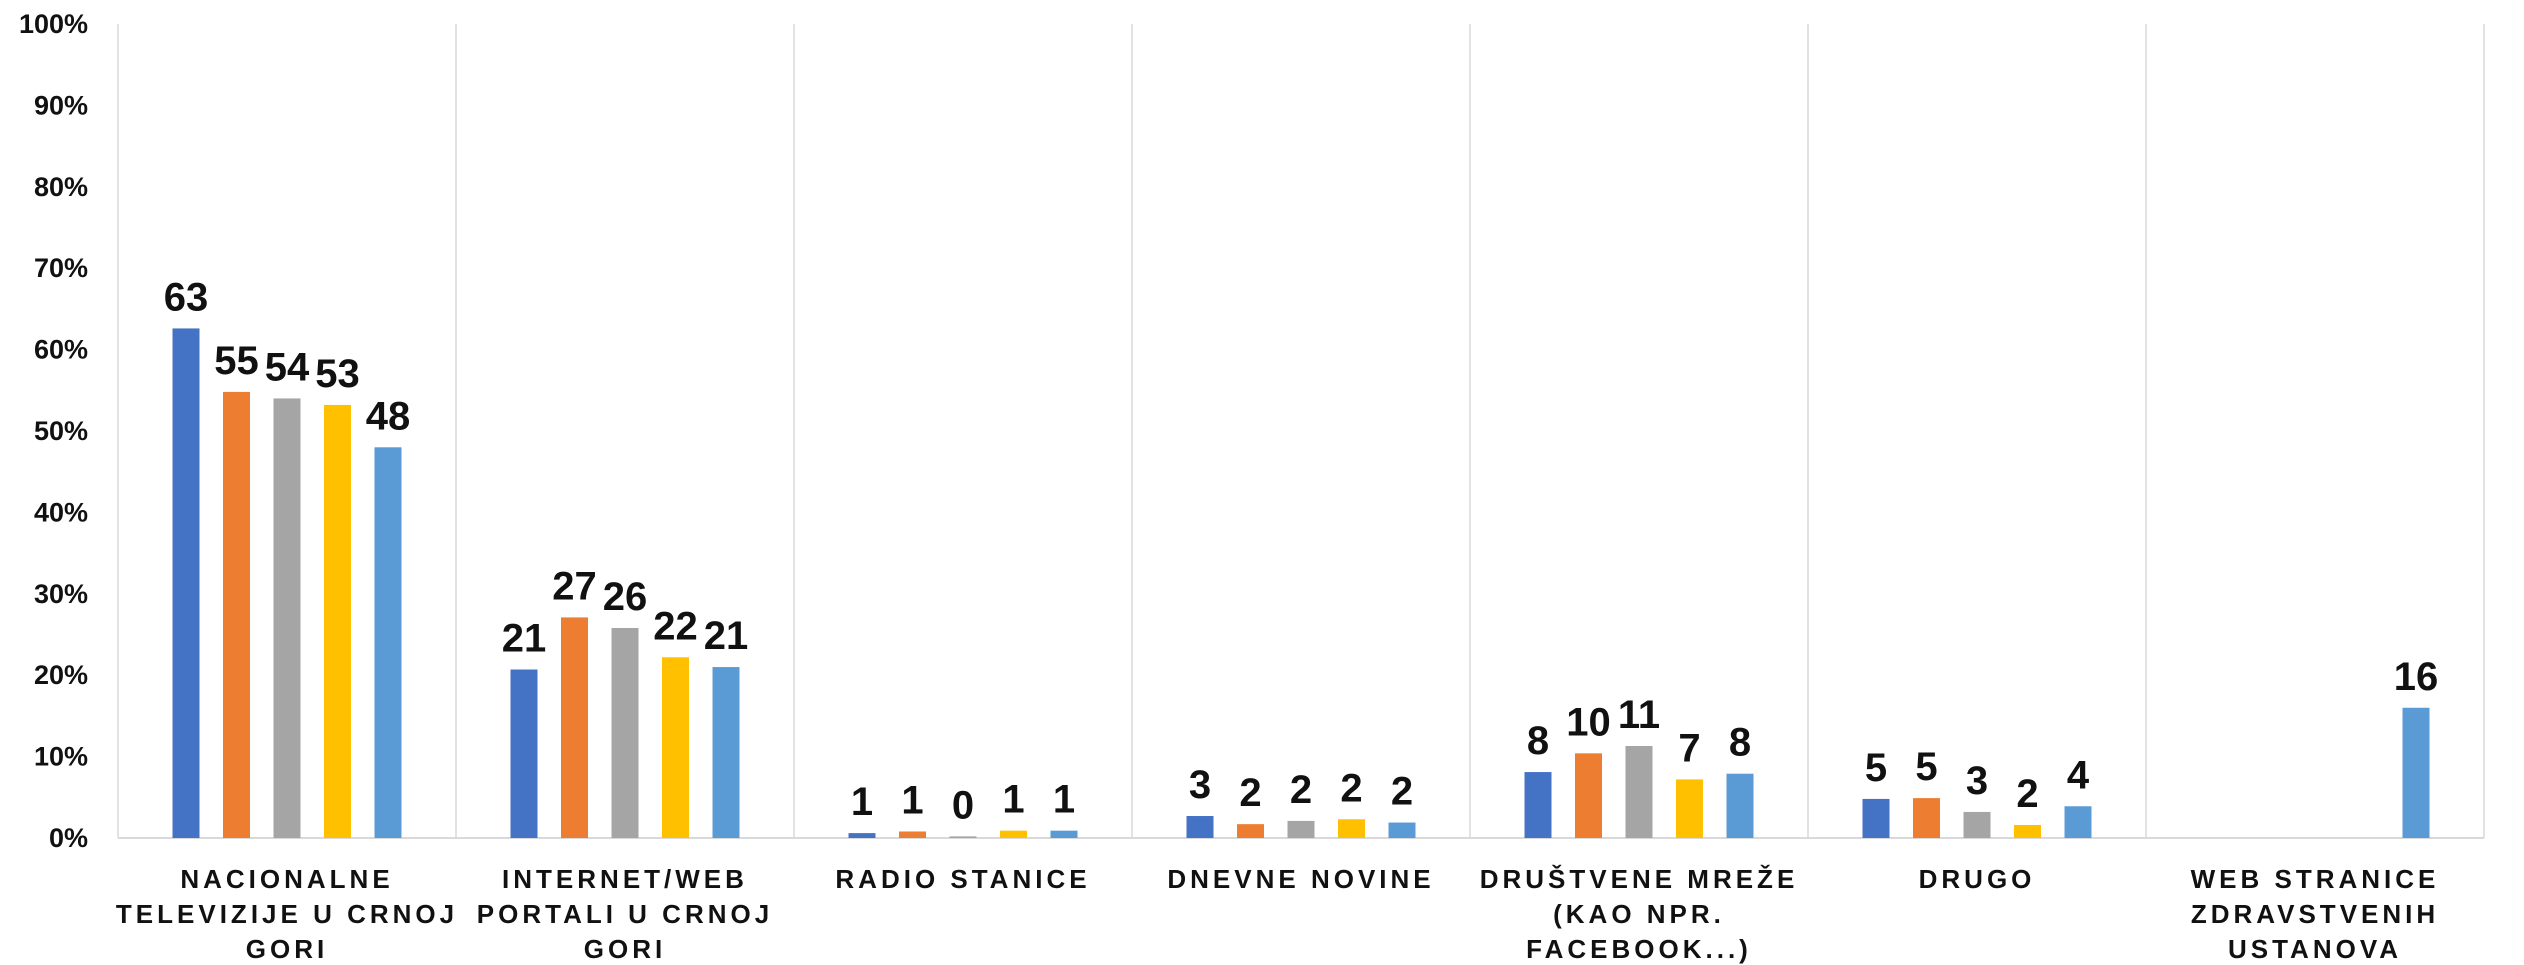 The height and width of the screenshot is (965, 2524). I want to click on y-tick-label: 60%, so click(61, 350).